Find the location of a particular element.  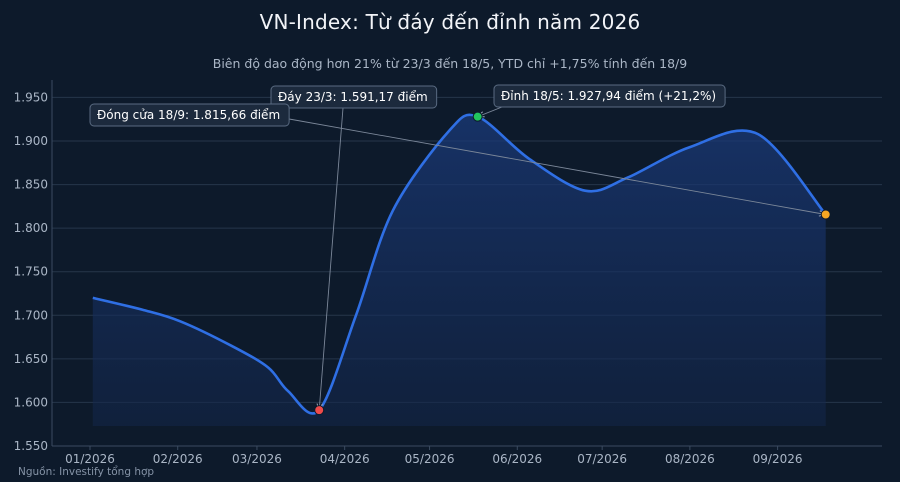

y-tick-label: 1.850 is located at coordinates (31, 185).